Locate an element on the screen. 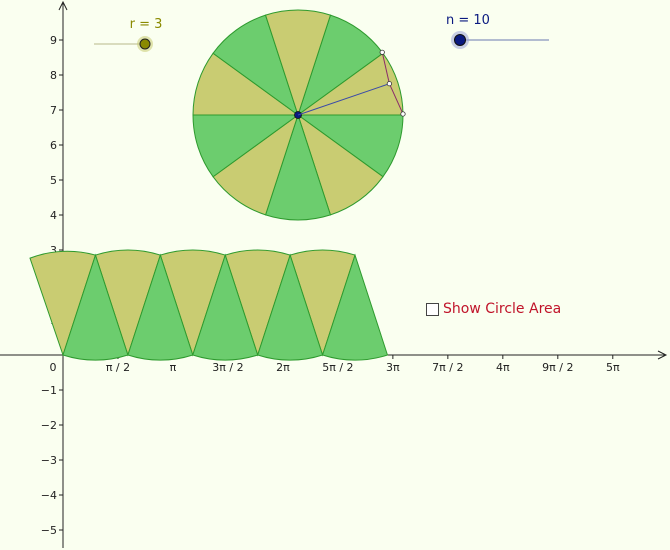  y-tick-label: −1 is located at coordinates (49, 390).